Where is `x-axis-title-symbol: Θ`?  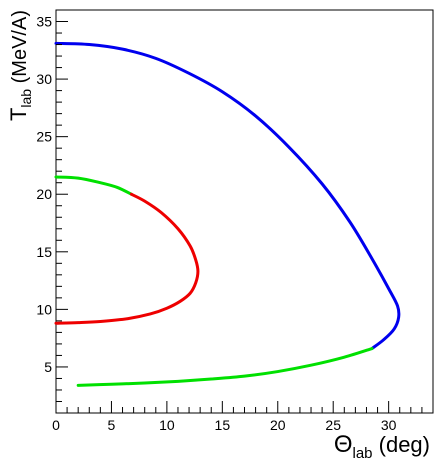
x-axis-title-symbol: Θ is located at coordinates (343, 444).